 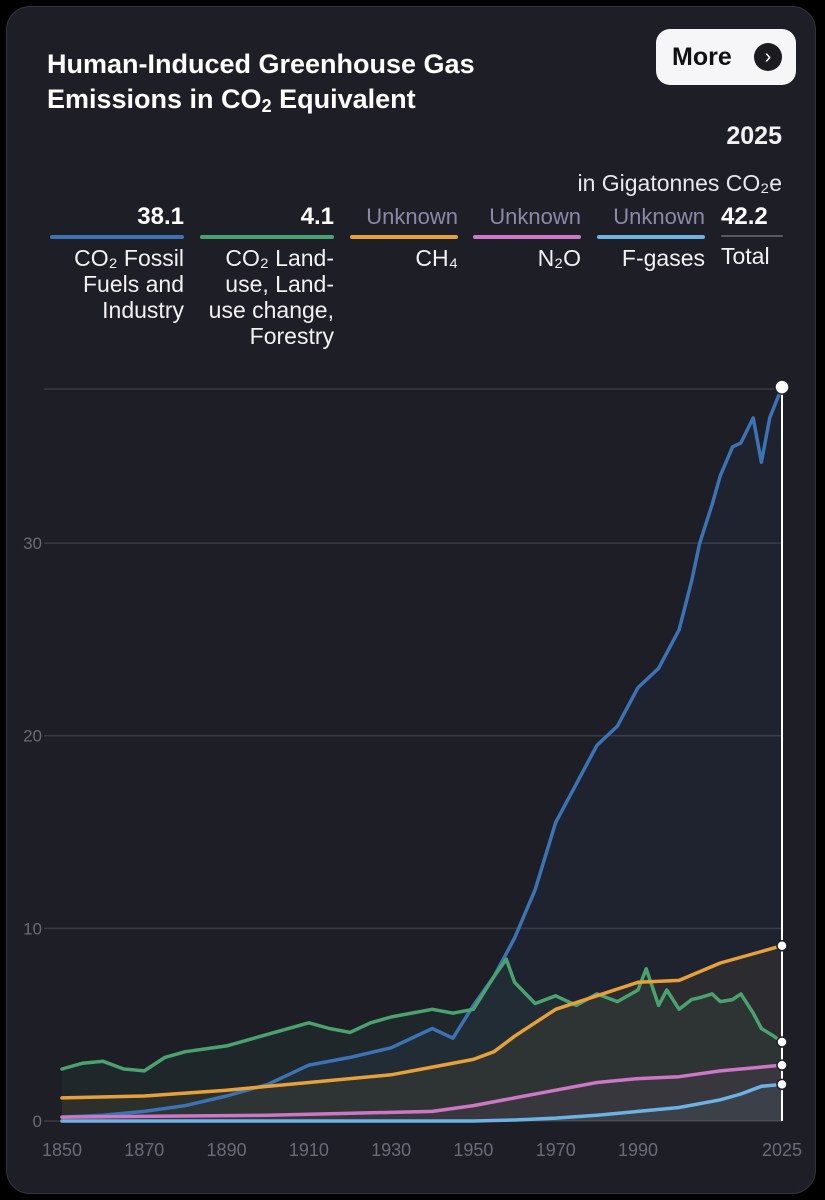 I want to click on x-tick-label: 1950, so click(x=473, y=1150).